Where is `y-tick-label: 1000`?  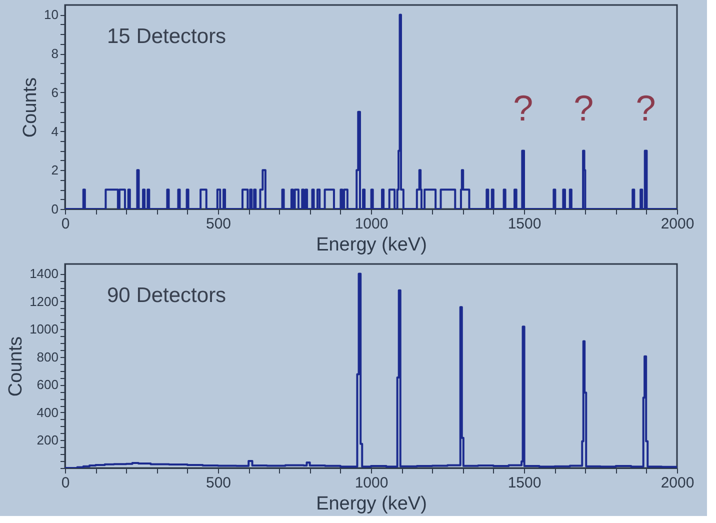 y-tick-label: 1000 is located at coordinates (44, 329).